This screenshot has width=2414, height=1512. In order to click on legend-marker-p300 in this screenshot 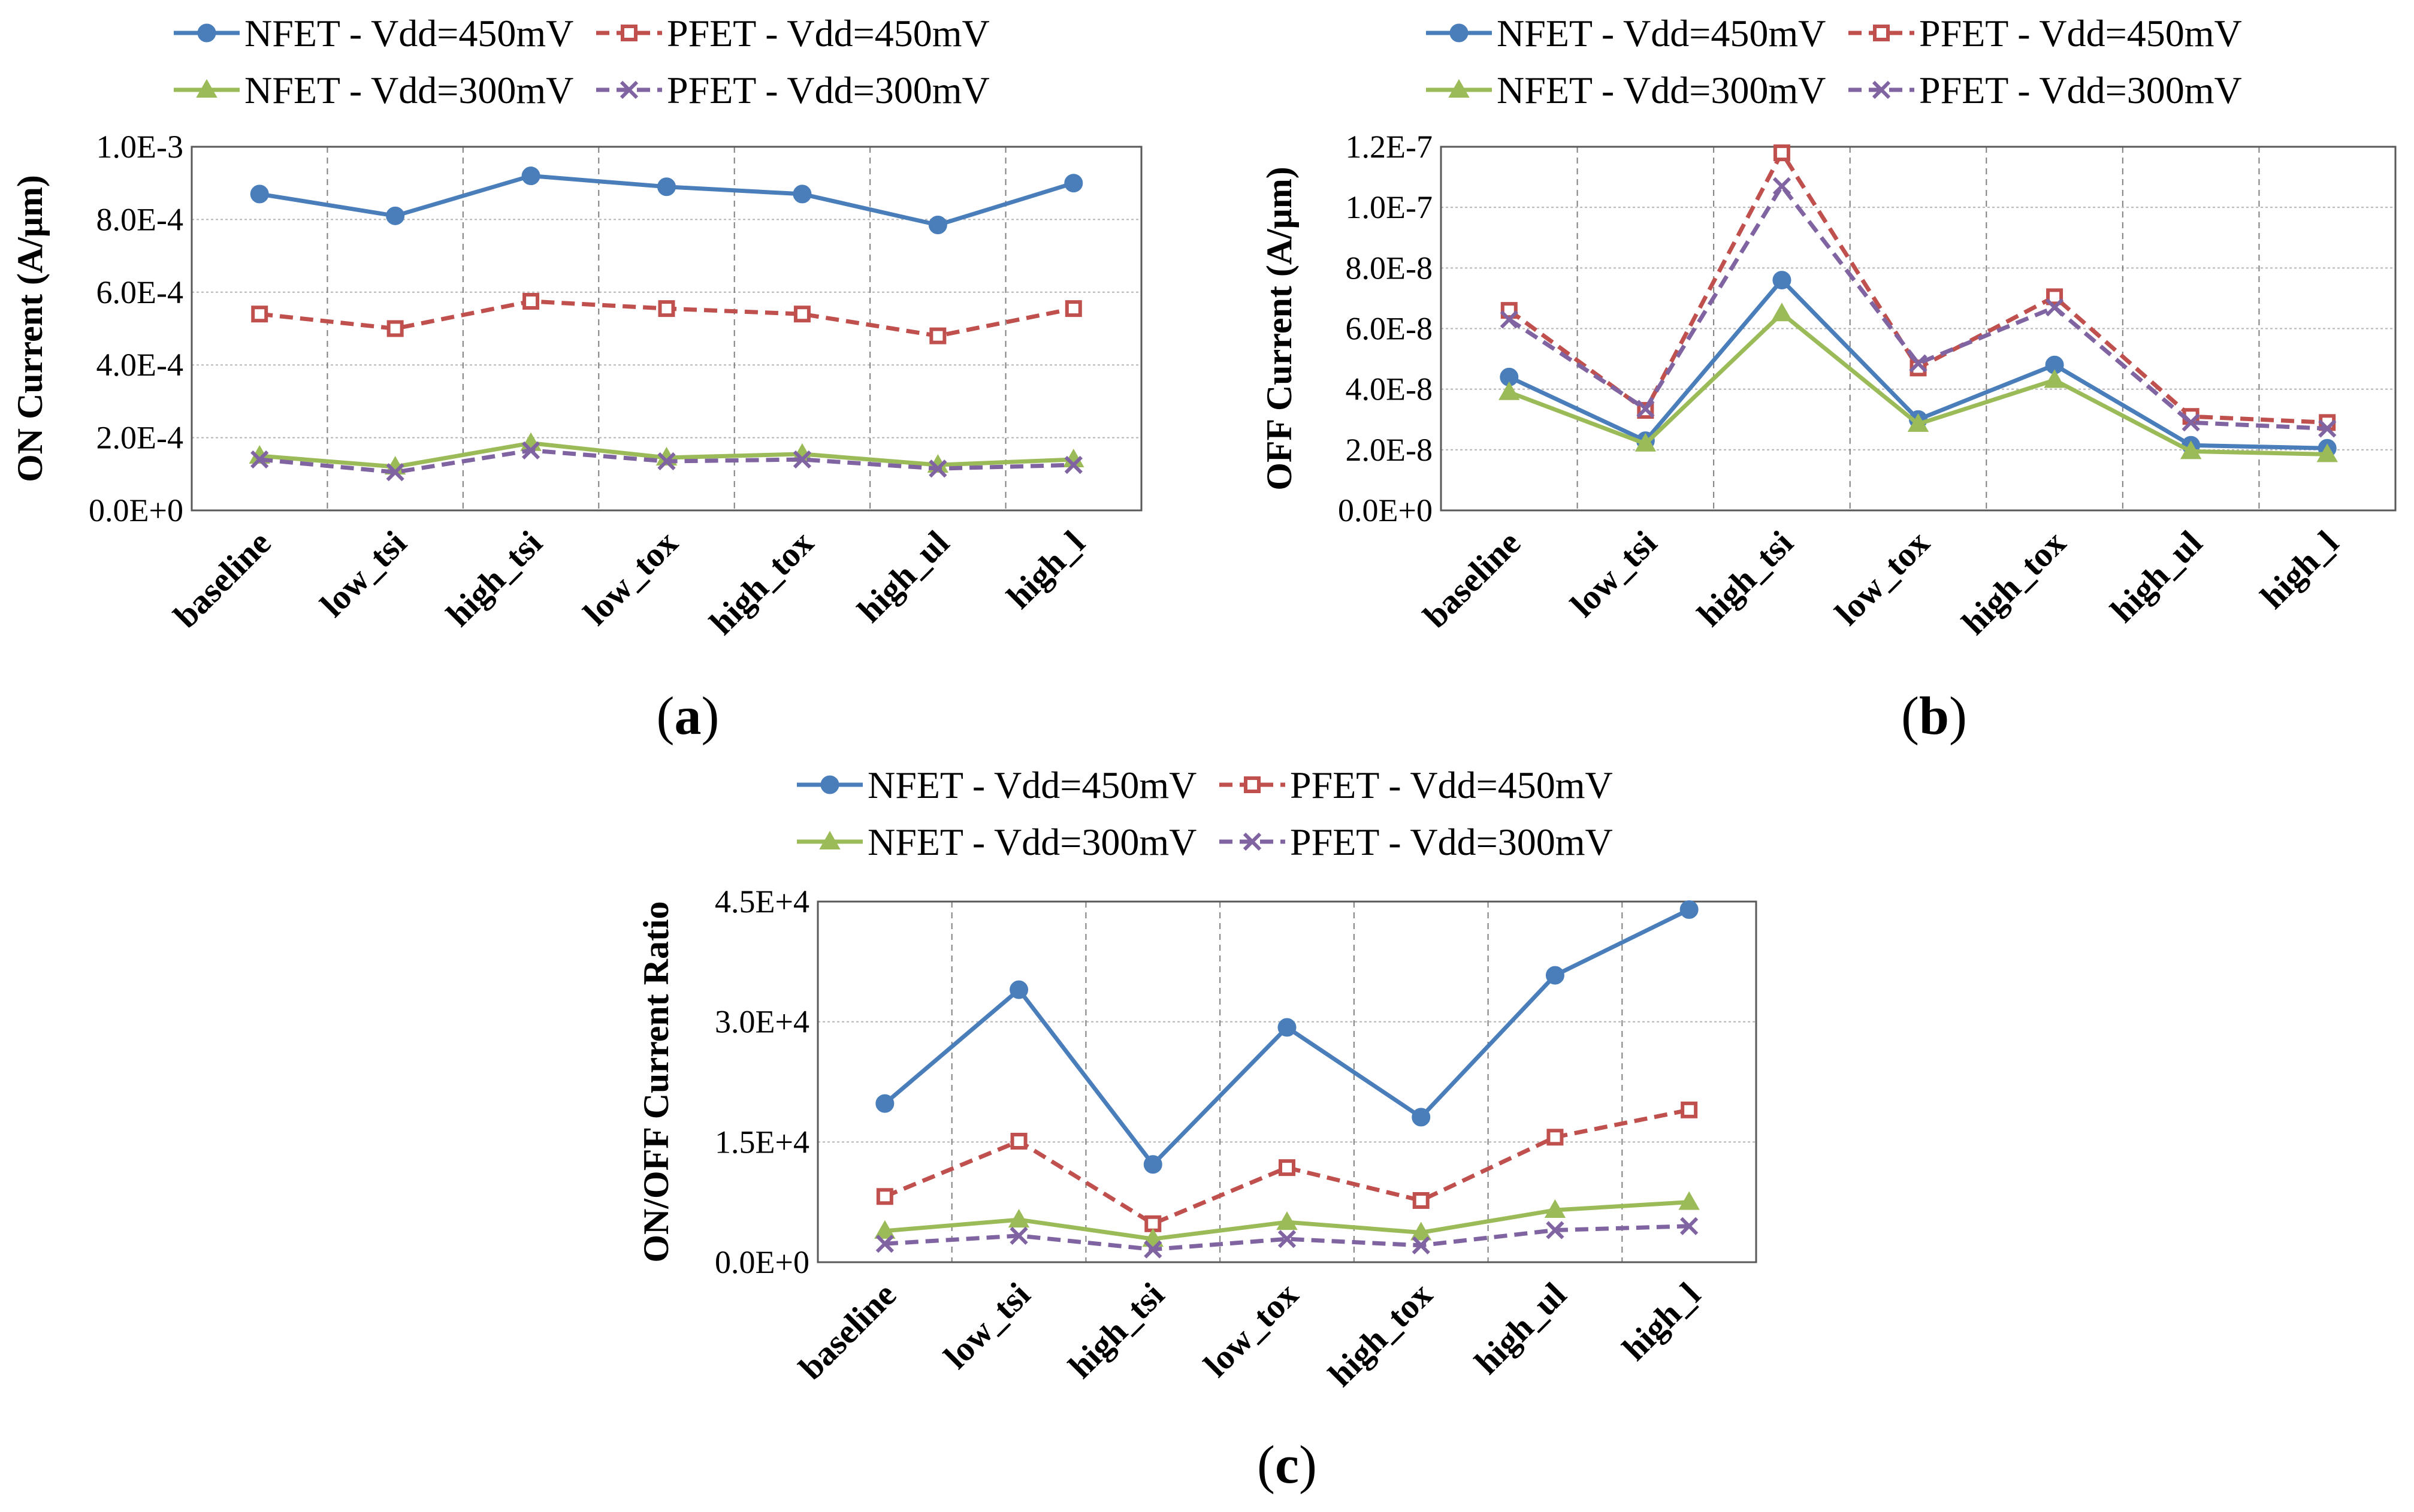, I will do `click(1252, 841)`.